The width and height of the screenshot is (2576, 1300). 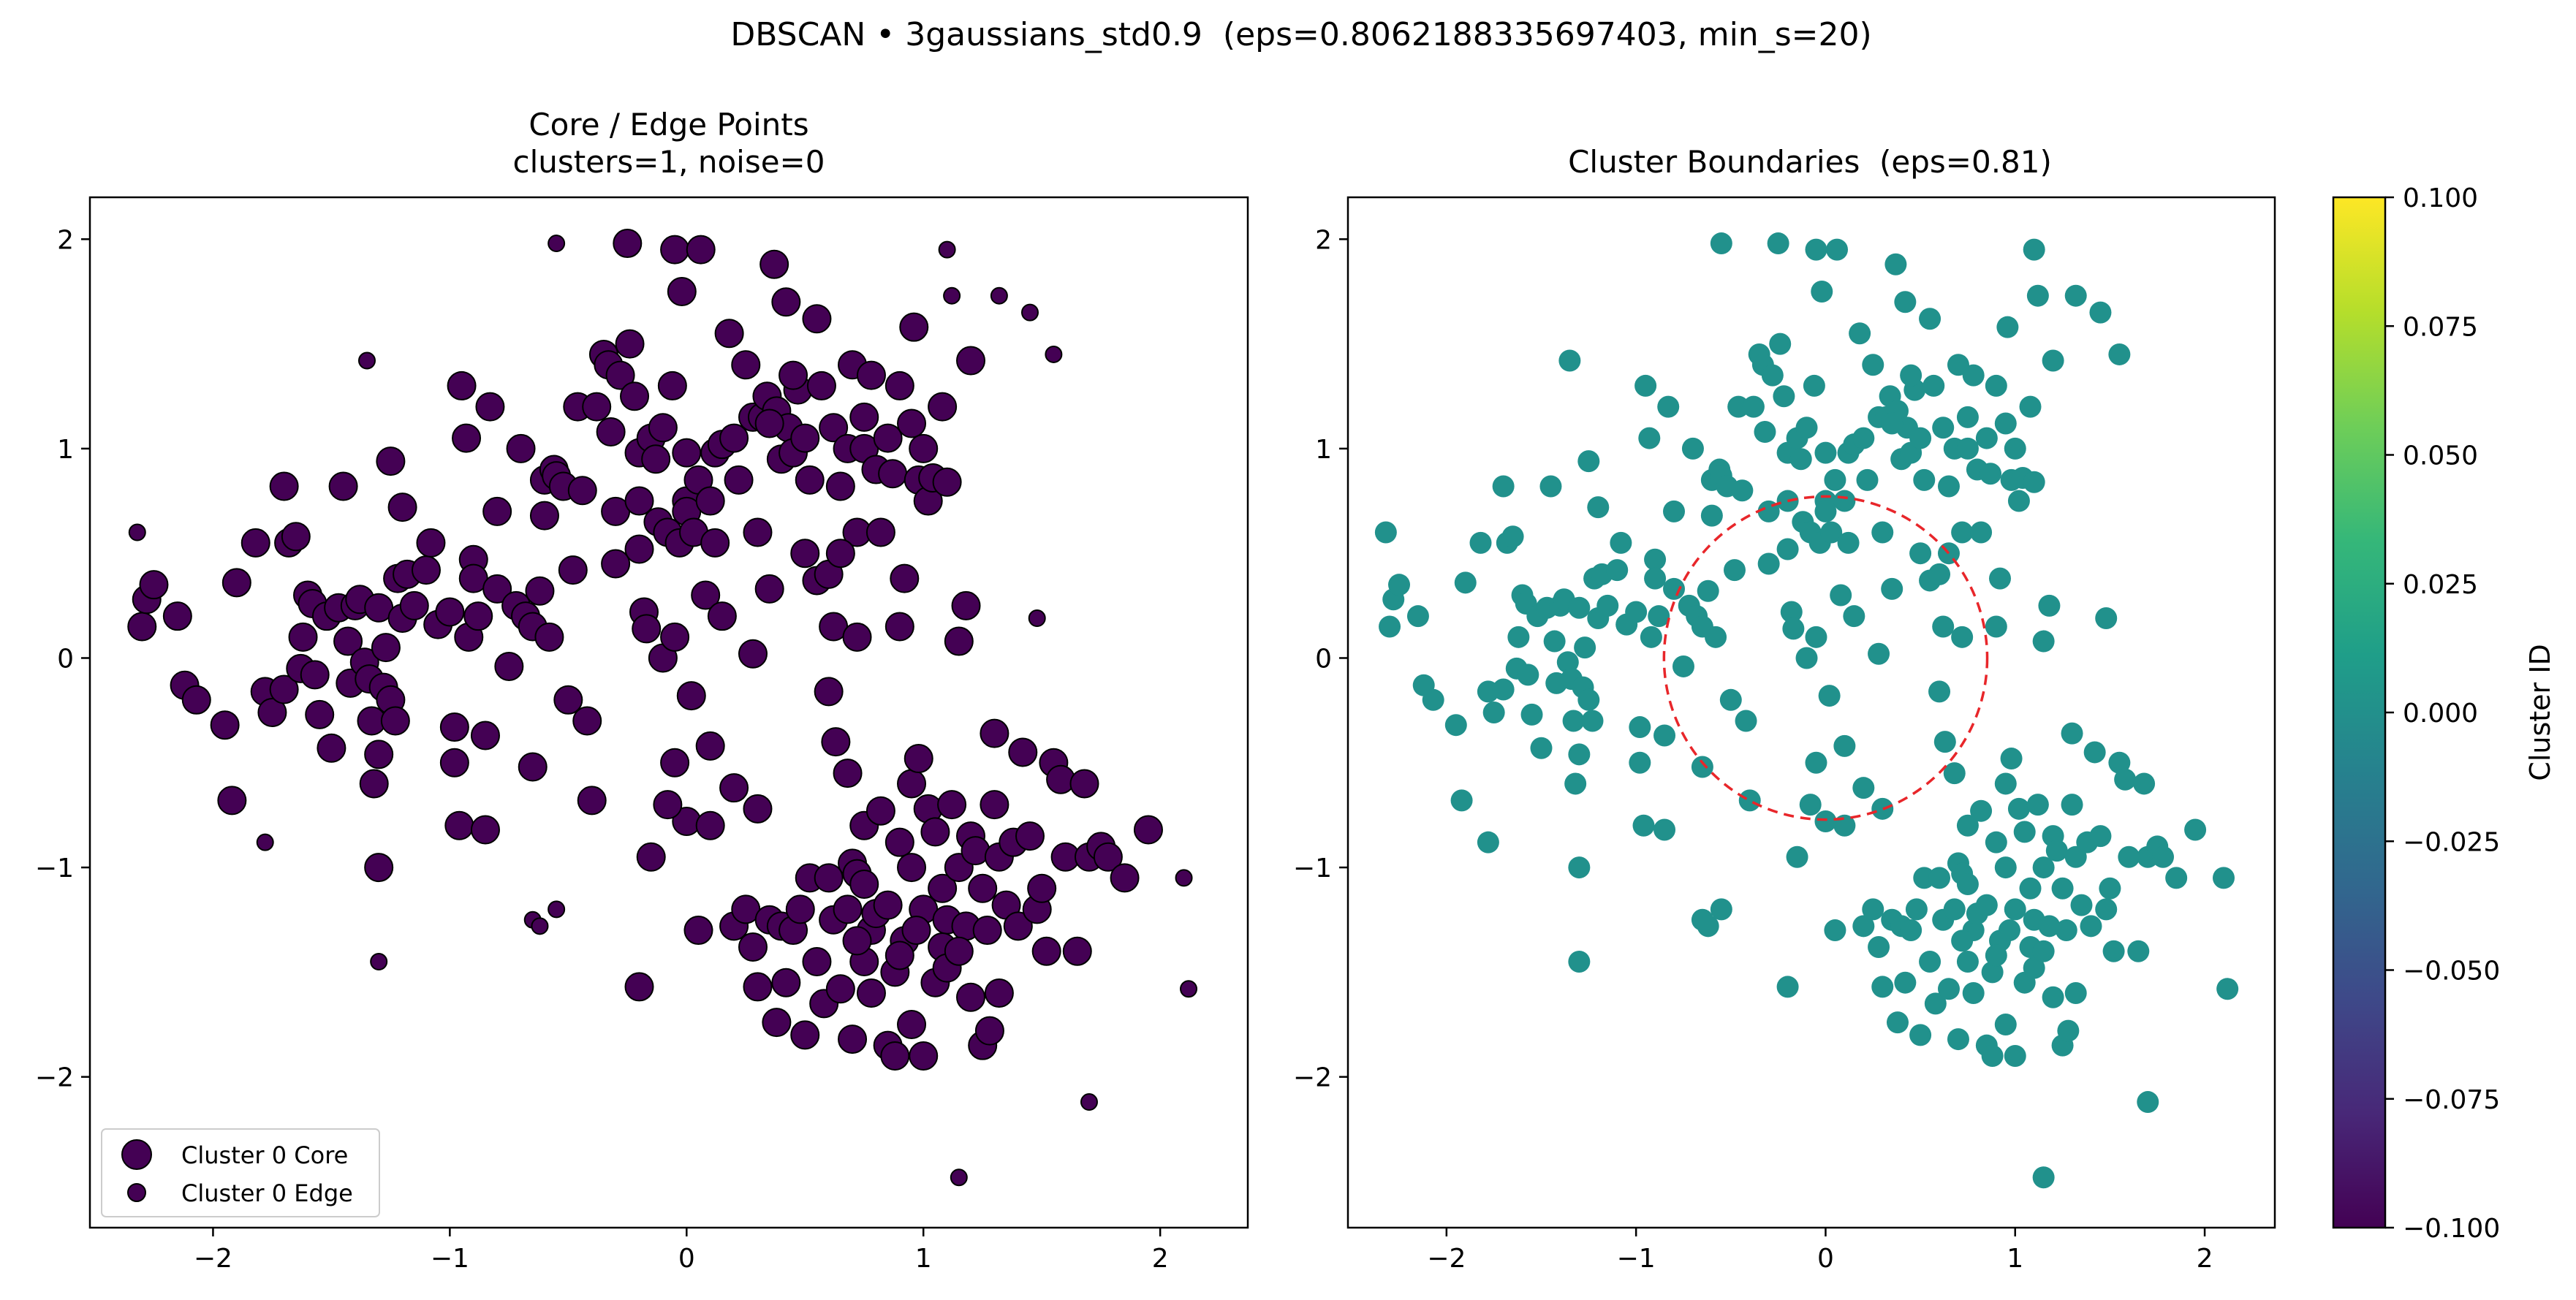 What do you see at coordinates (2015, 1259) in the screenshot?
I see `panel2-xtick-label: 1` at bounding box center [2015, 1259].